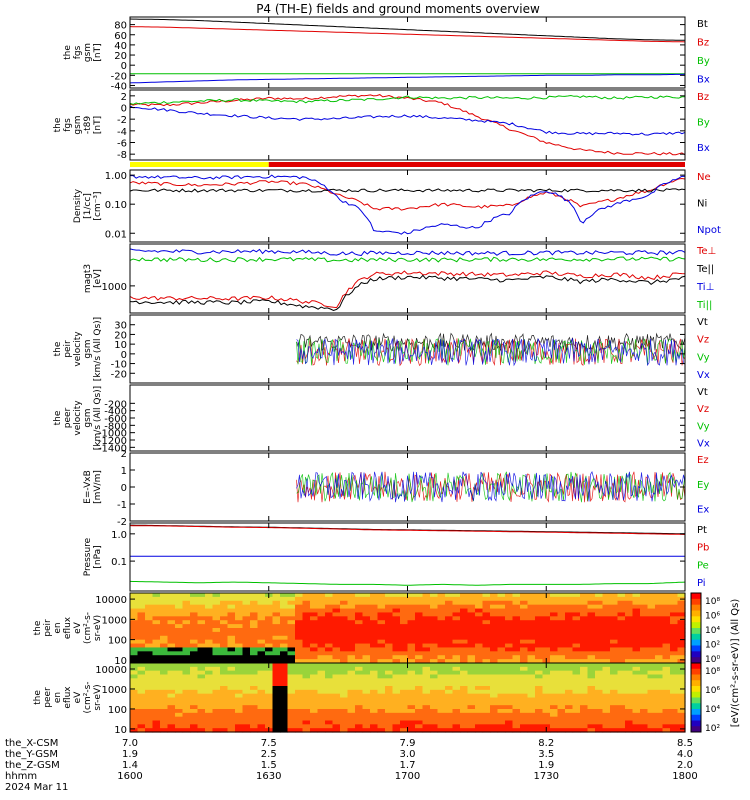 Image resolution: width=750 pixels, height=800 pixels. What do you see at coordinates (704, 177) in the screenshot?
I see `legend-ne: Ne` at bounding box center [704, 177].